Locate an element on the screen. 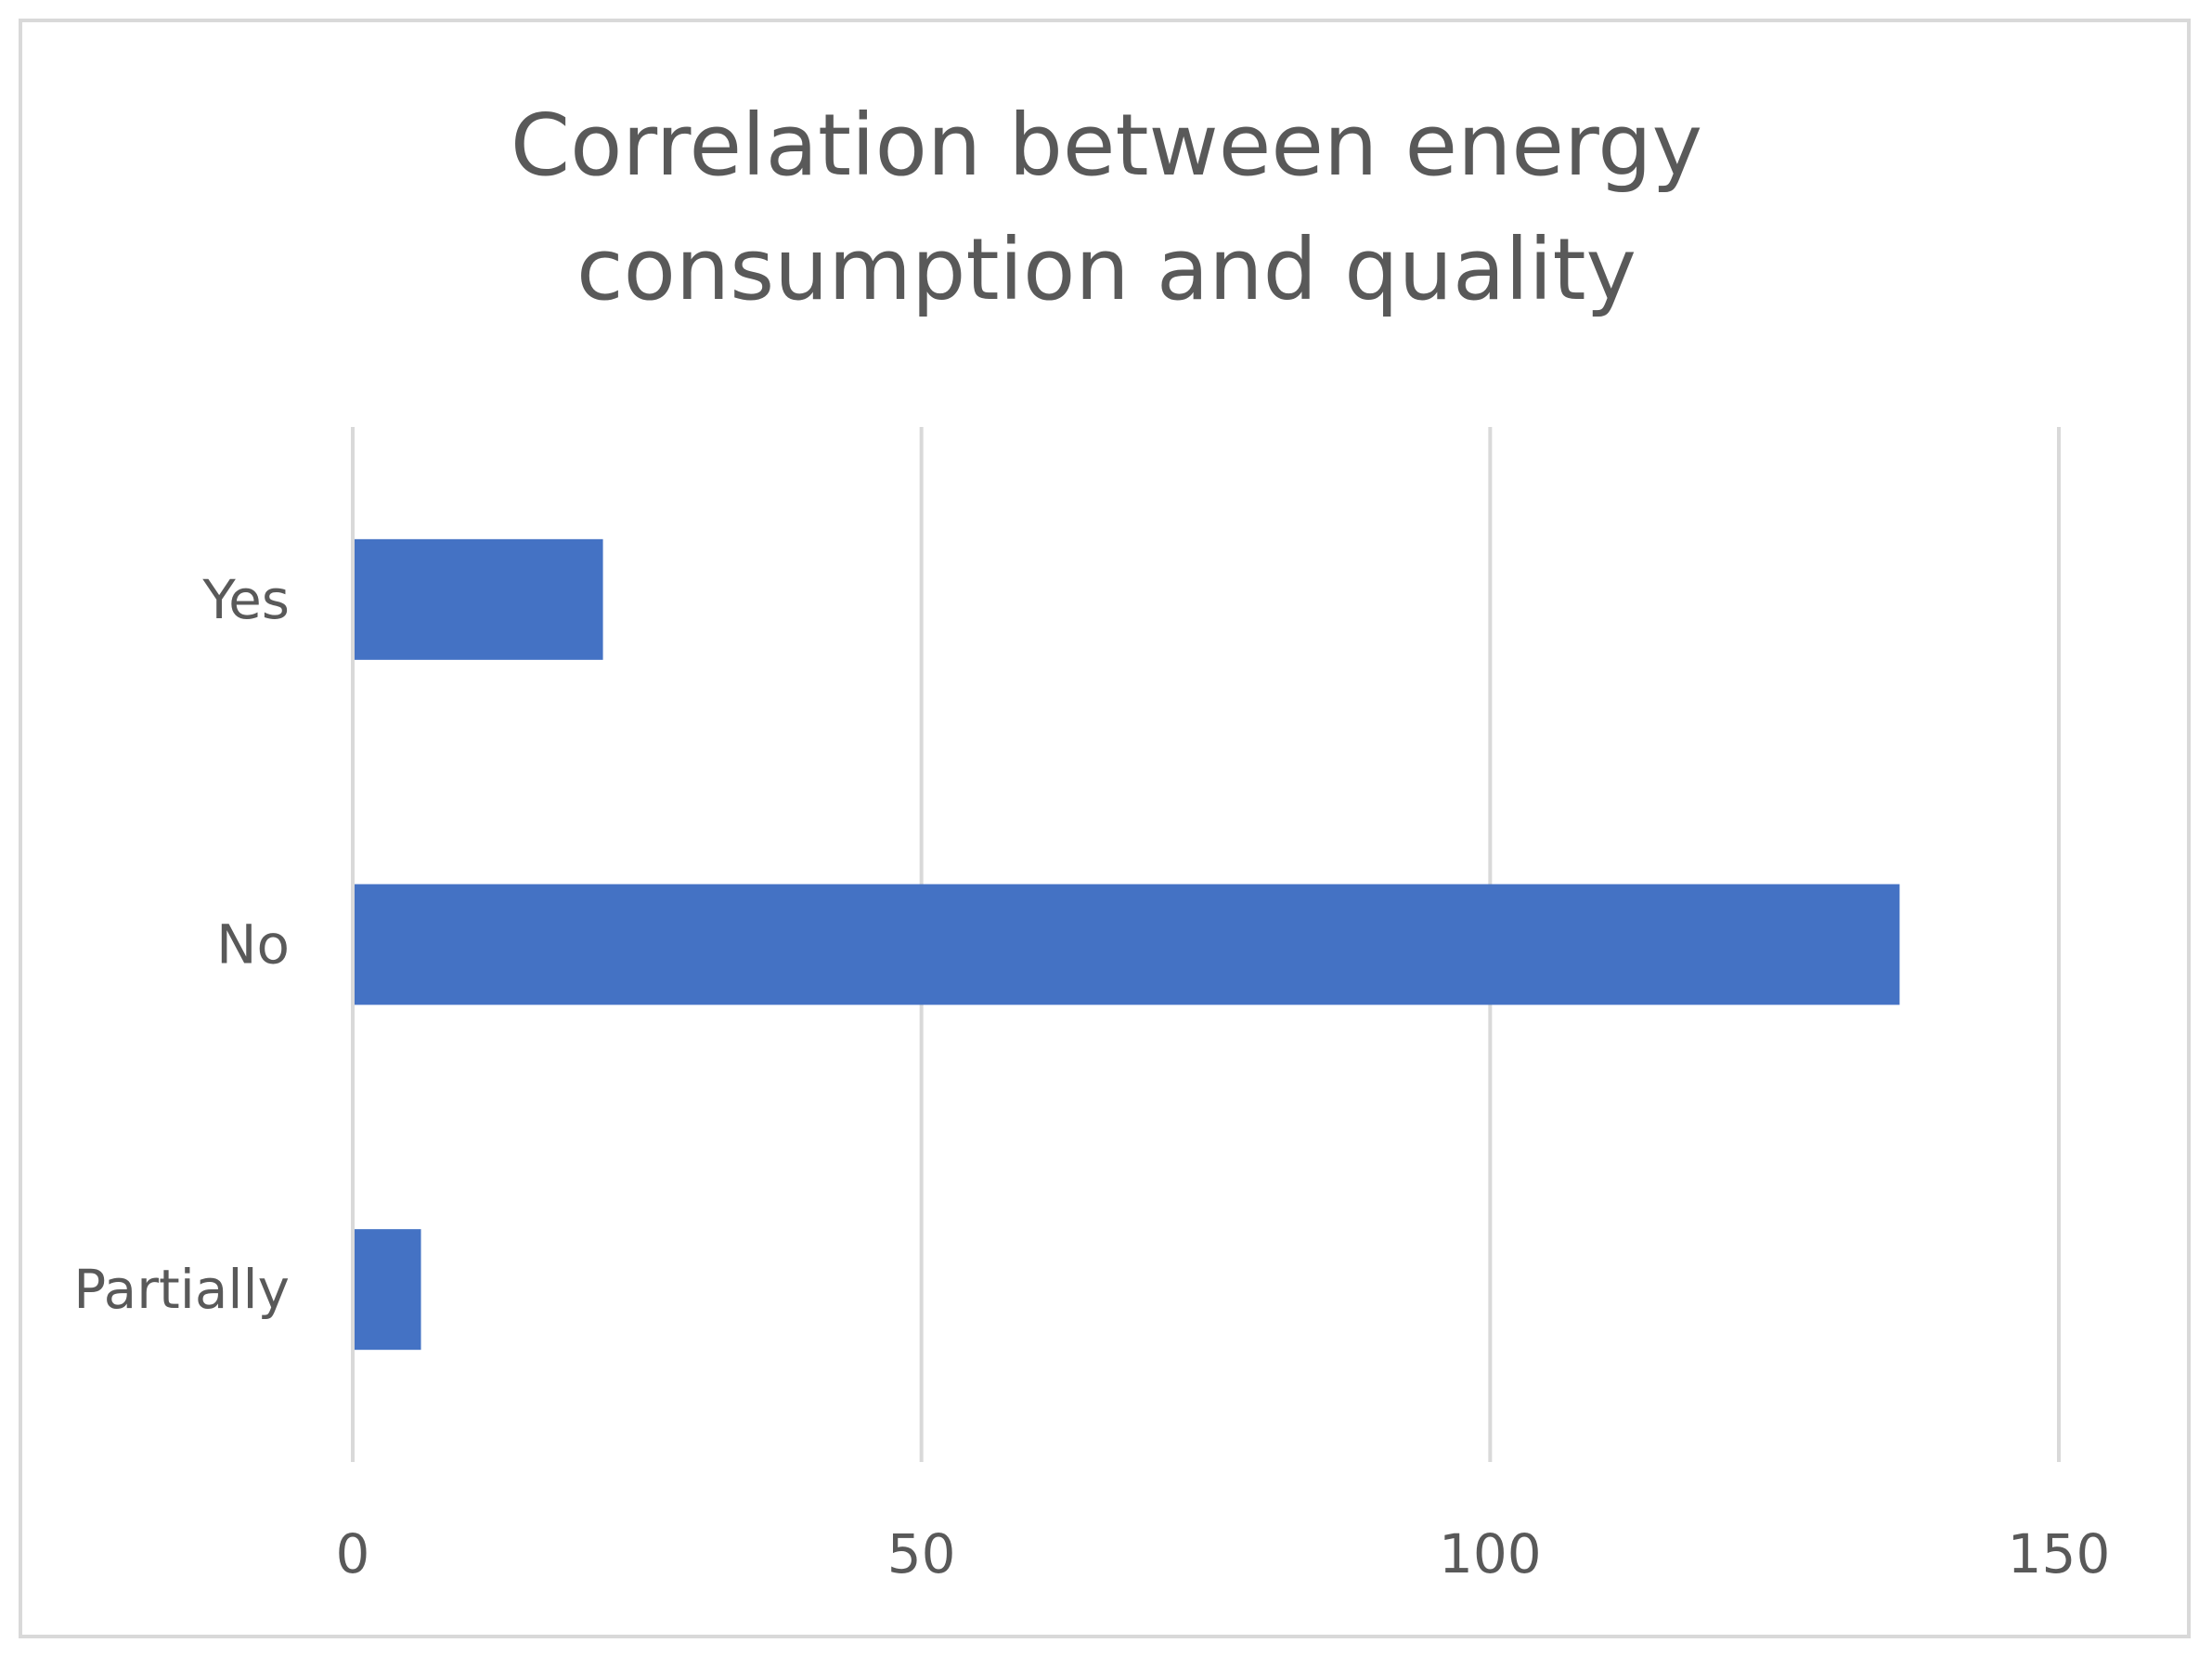  category-labels: Yes No Partially is located at coordinates (181, 944).